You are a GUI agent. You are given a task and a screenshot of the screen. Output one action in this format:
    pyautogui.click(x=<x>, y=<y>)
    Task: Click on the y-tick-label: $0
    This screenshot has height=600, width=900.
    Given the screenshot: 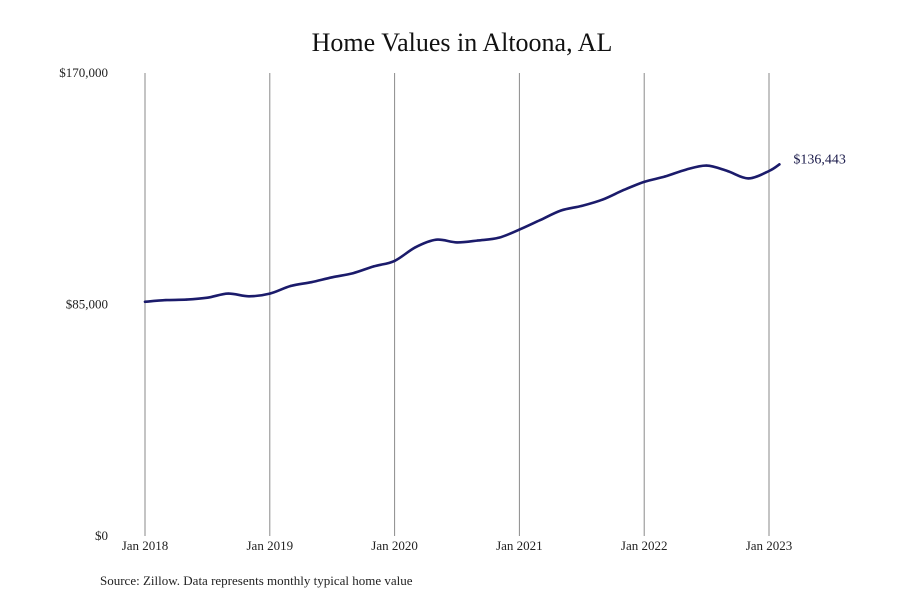 What is the action you would take?
    pyautogui.click(x=101, y=535)
    